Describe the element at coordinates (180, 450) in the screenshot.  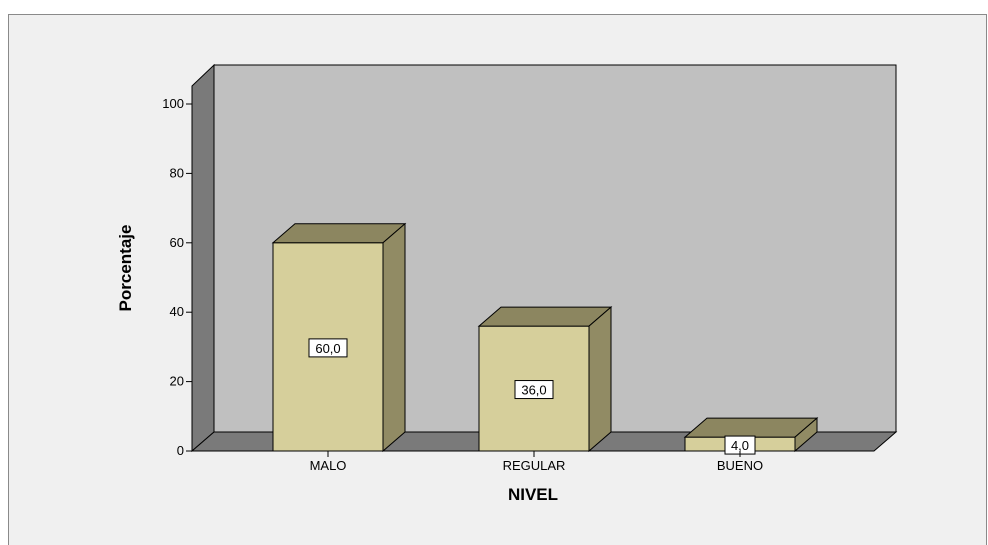
I see `y-tick-label: 0` at that location.